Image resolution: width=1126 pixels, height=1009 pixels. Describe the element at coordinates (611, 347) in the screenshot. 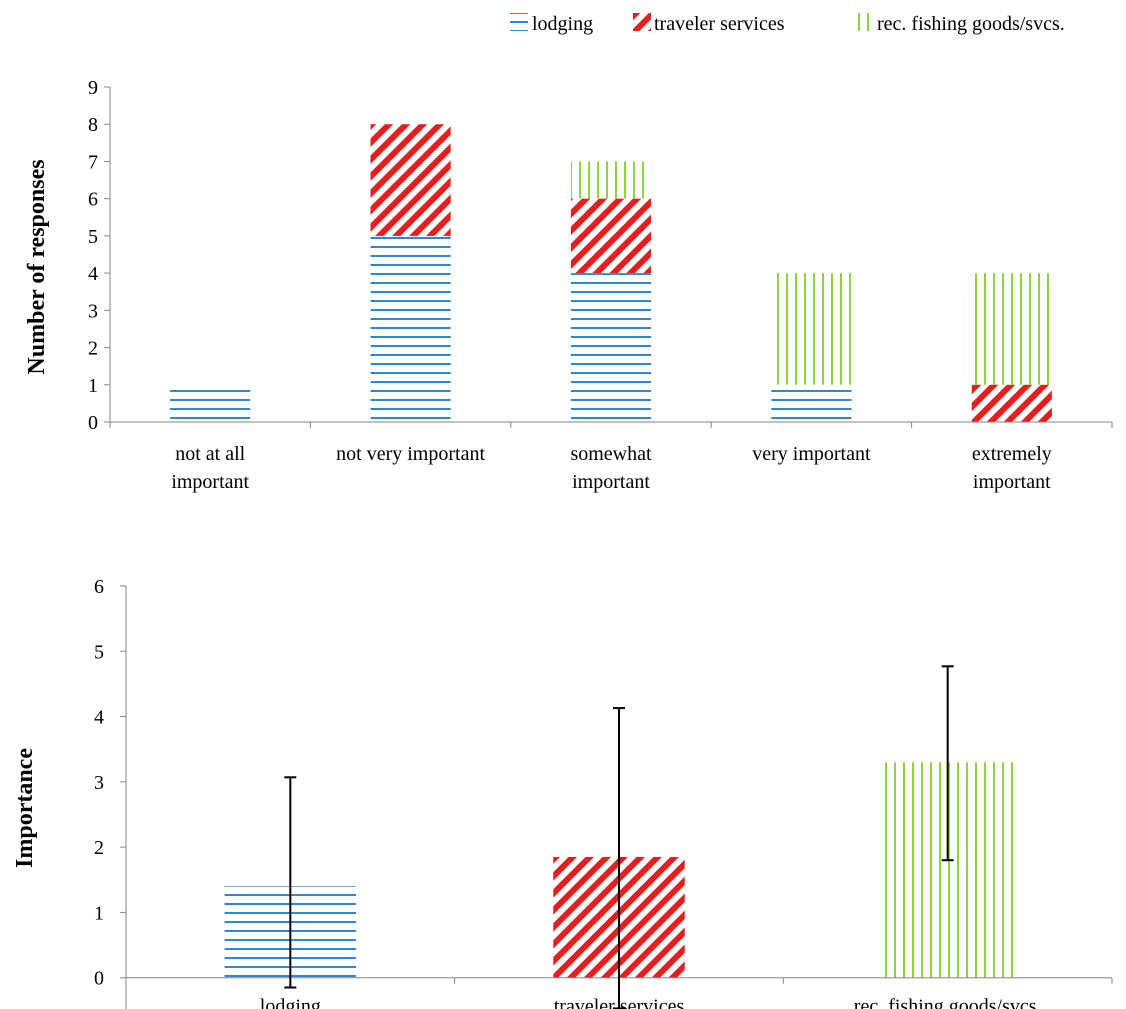

I see `bar-lodging-somewhat-important` at that location.